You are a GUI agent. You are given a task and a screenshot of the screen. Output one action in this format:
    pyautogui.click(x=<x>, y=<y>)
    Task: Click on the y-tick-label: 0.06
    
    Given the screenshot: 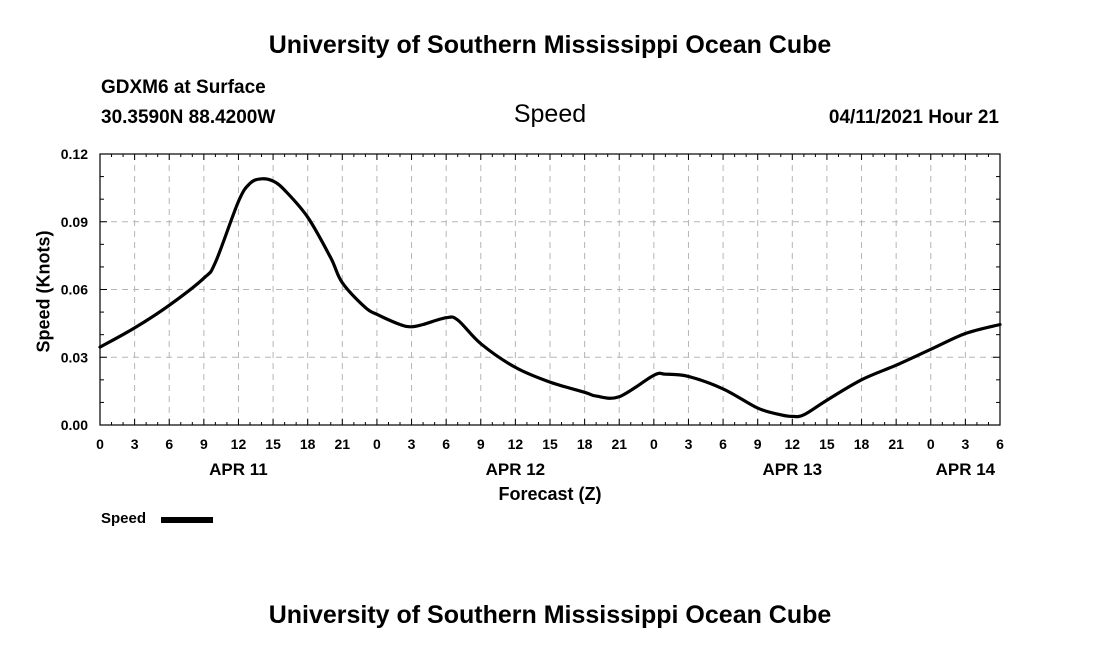 What is the action you would take?
    pyautogui.click(x=74, y=290)
    